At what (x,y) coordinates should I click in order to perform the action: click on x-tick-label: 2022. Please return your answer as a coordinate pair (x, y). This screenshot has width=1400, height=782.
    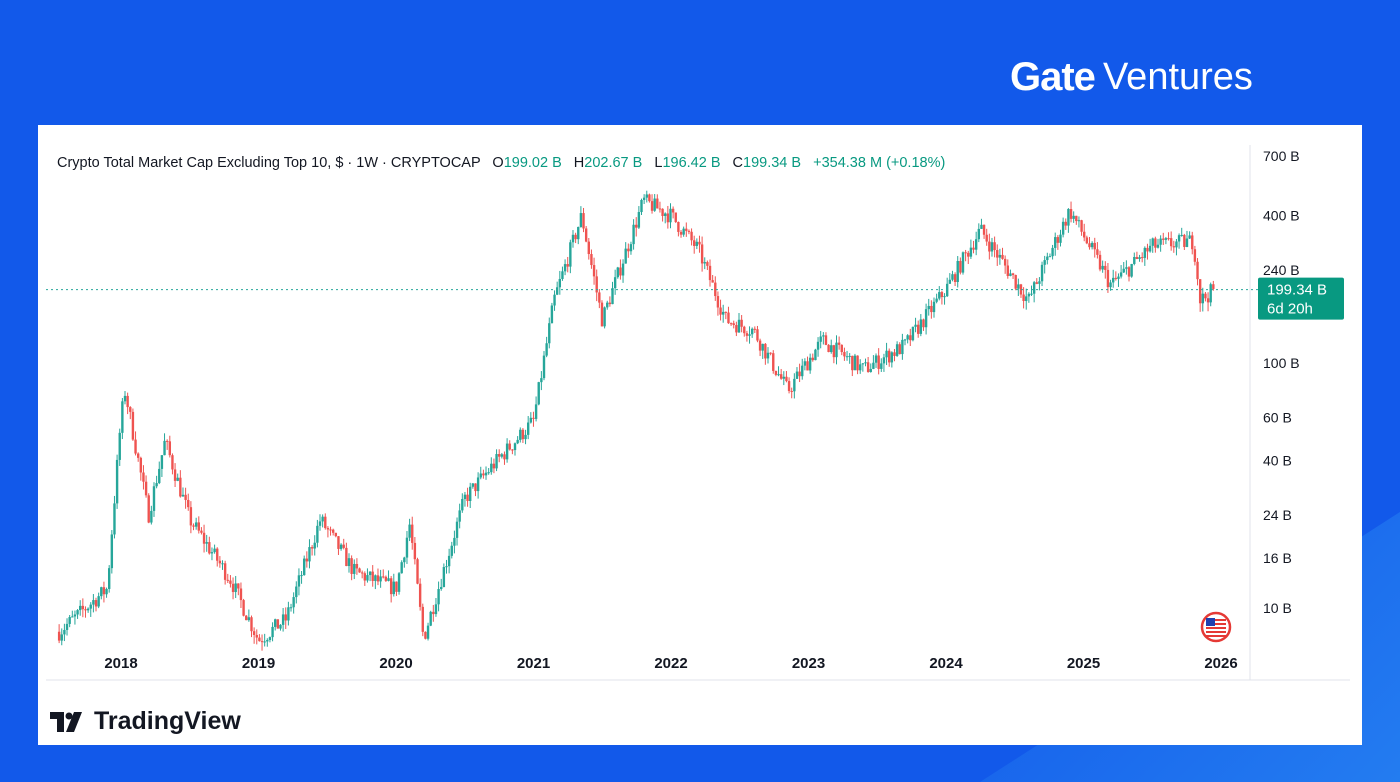
    Looking at the image, I should click on (670, 663).